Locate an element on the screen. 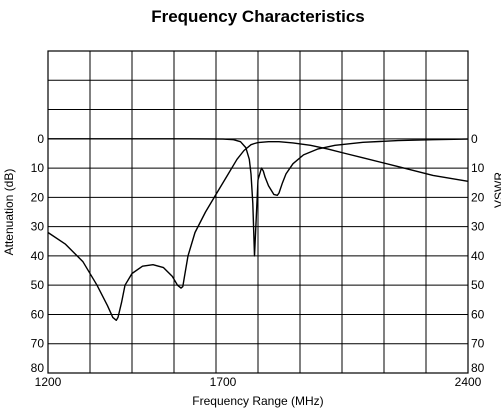 This screenshot has width=501, height=416. y-axis-label: Attenuation (dB) is located at coordinates (9, 212).